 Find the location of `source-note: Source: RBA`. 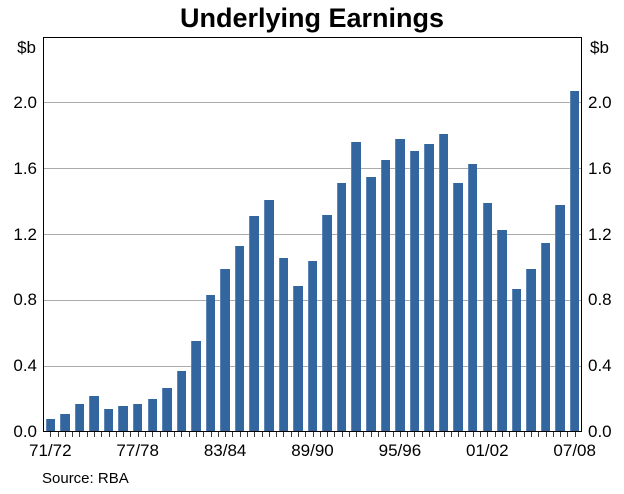

source-note: Source: RBA is located at coordinates (85, 478).